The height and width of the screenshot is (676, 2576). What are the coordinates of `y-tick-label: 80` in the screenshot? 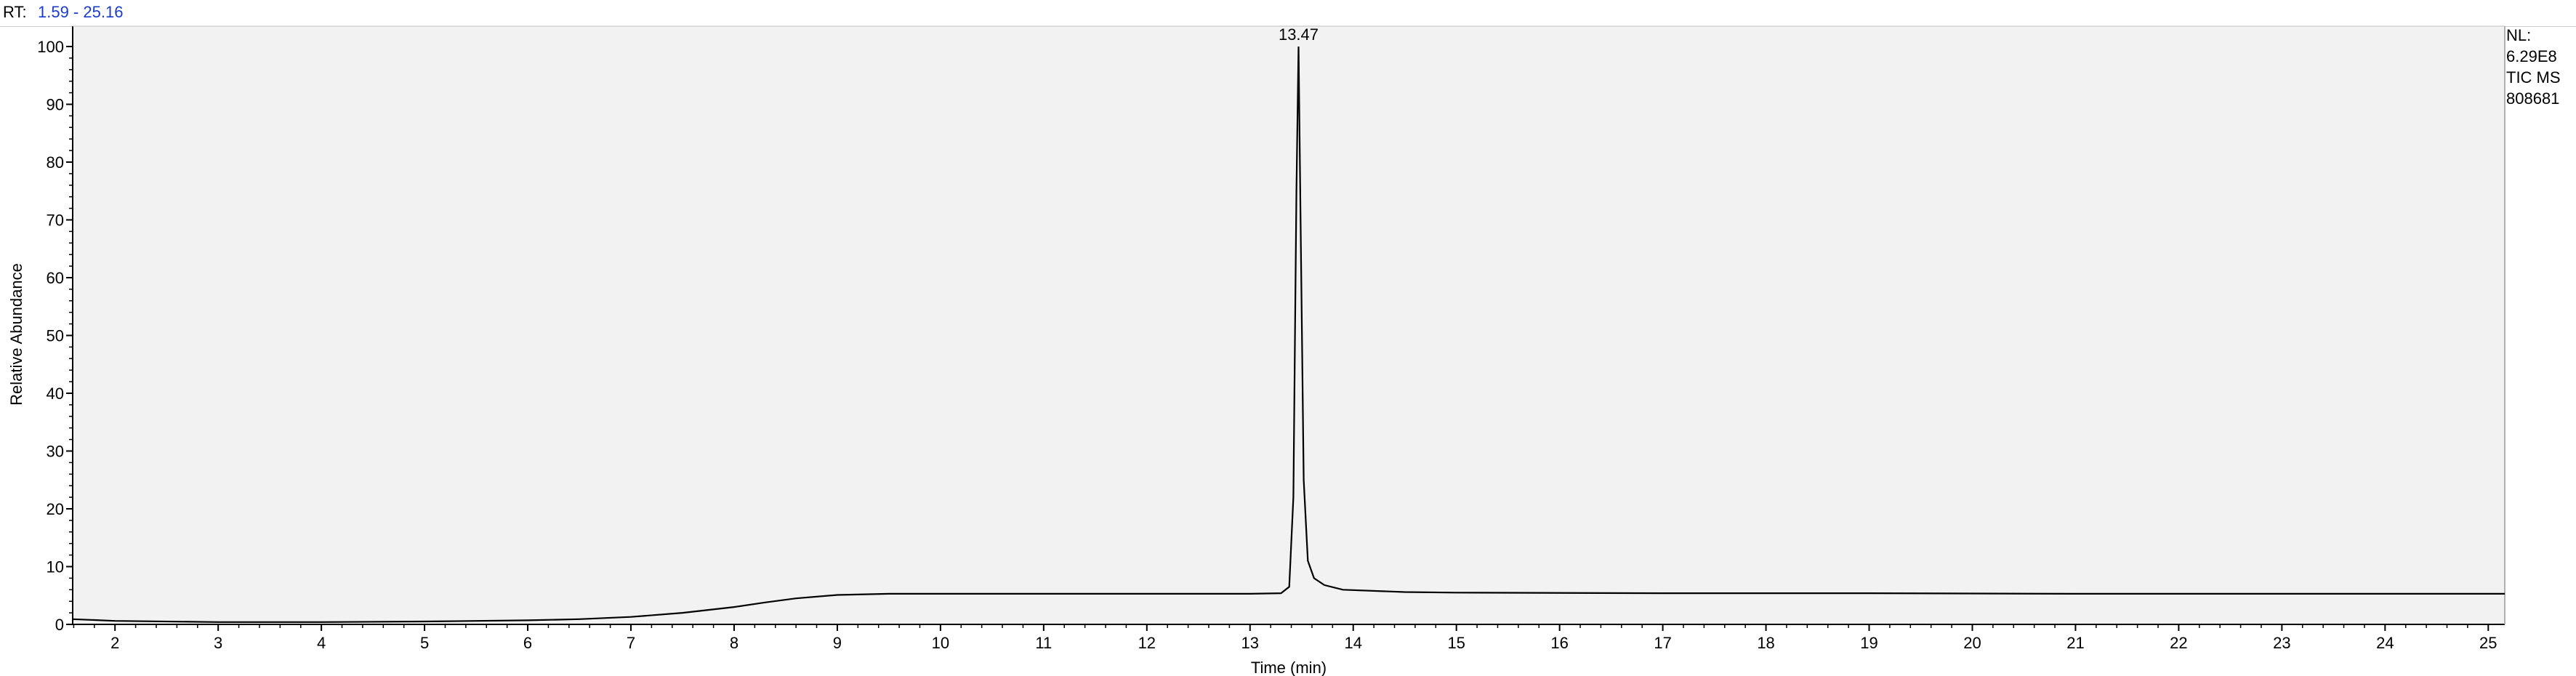 It's located at (55, 163).